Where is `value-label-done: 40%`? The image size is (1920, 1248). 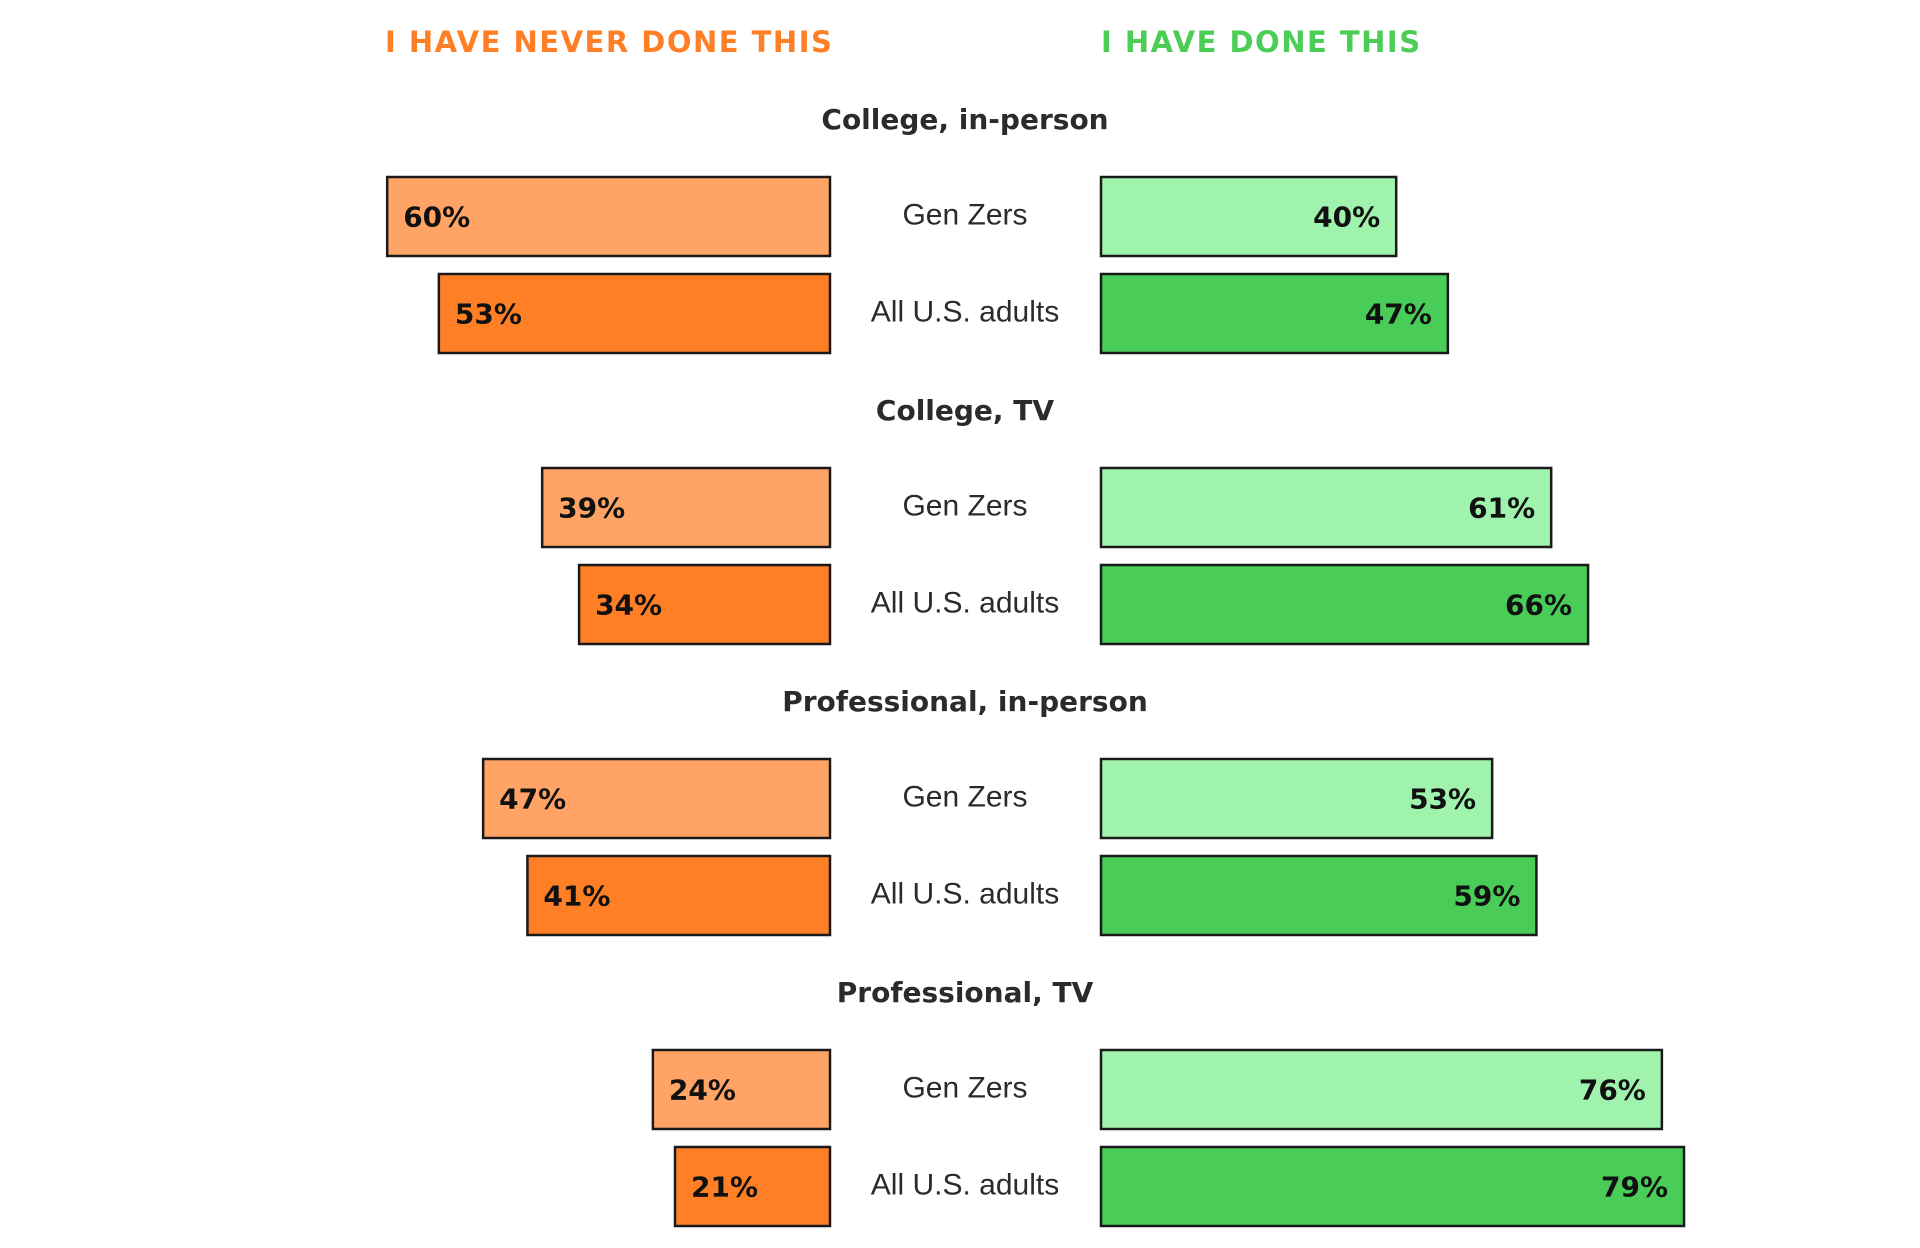 value-label-done: 40% is located at coordinates (1346, 217).